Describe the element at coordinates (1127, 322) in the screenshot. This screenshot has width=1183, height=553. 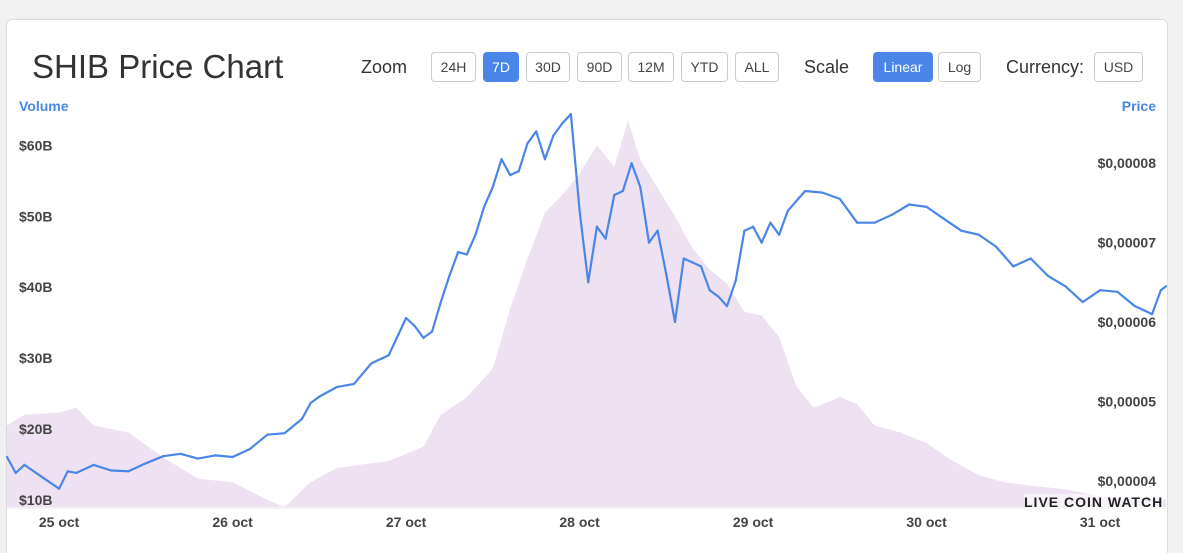
I see `price-tick-label: $0,00006` at that location.